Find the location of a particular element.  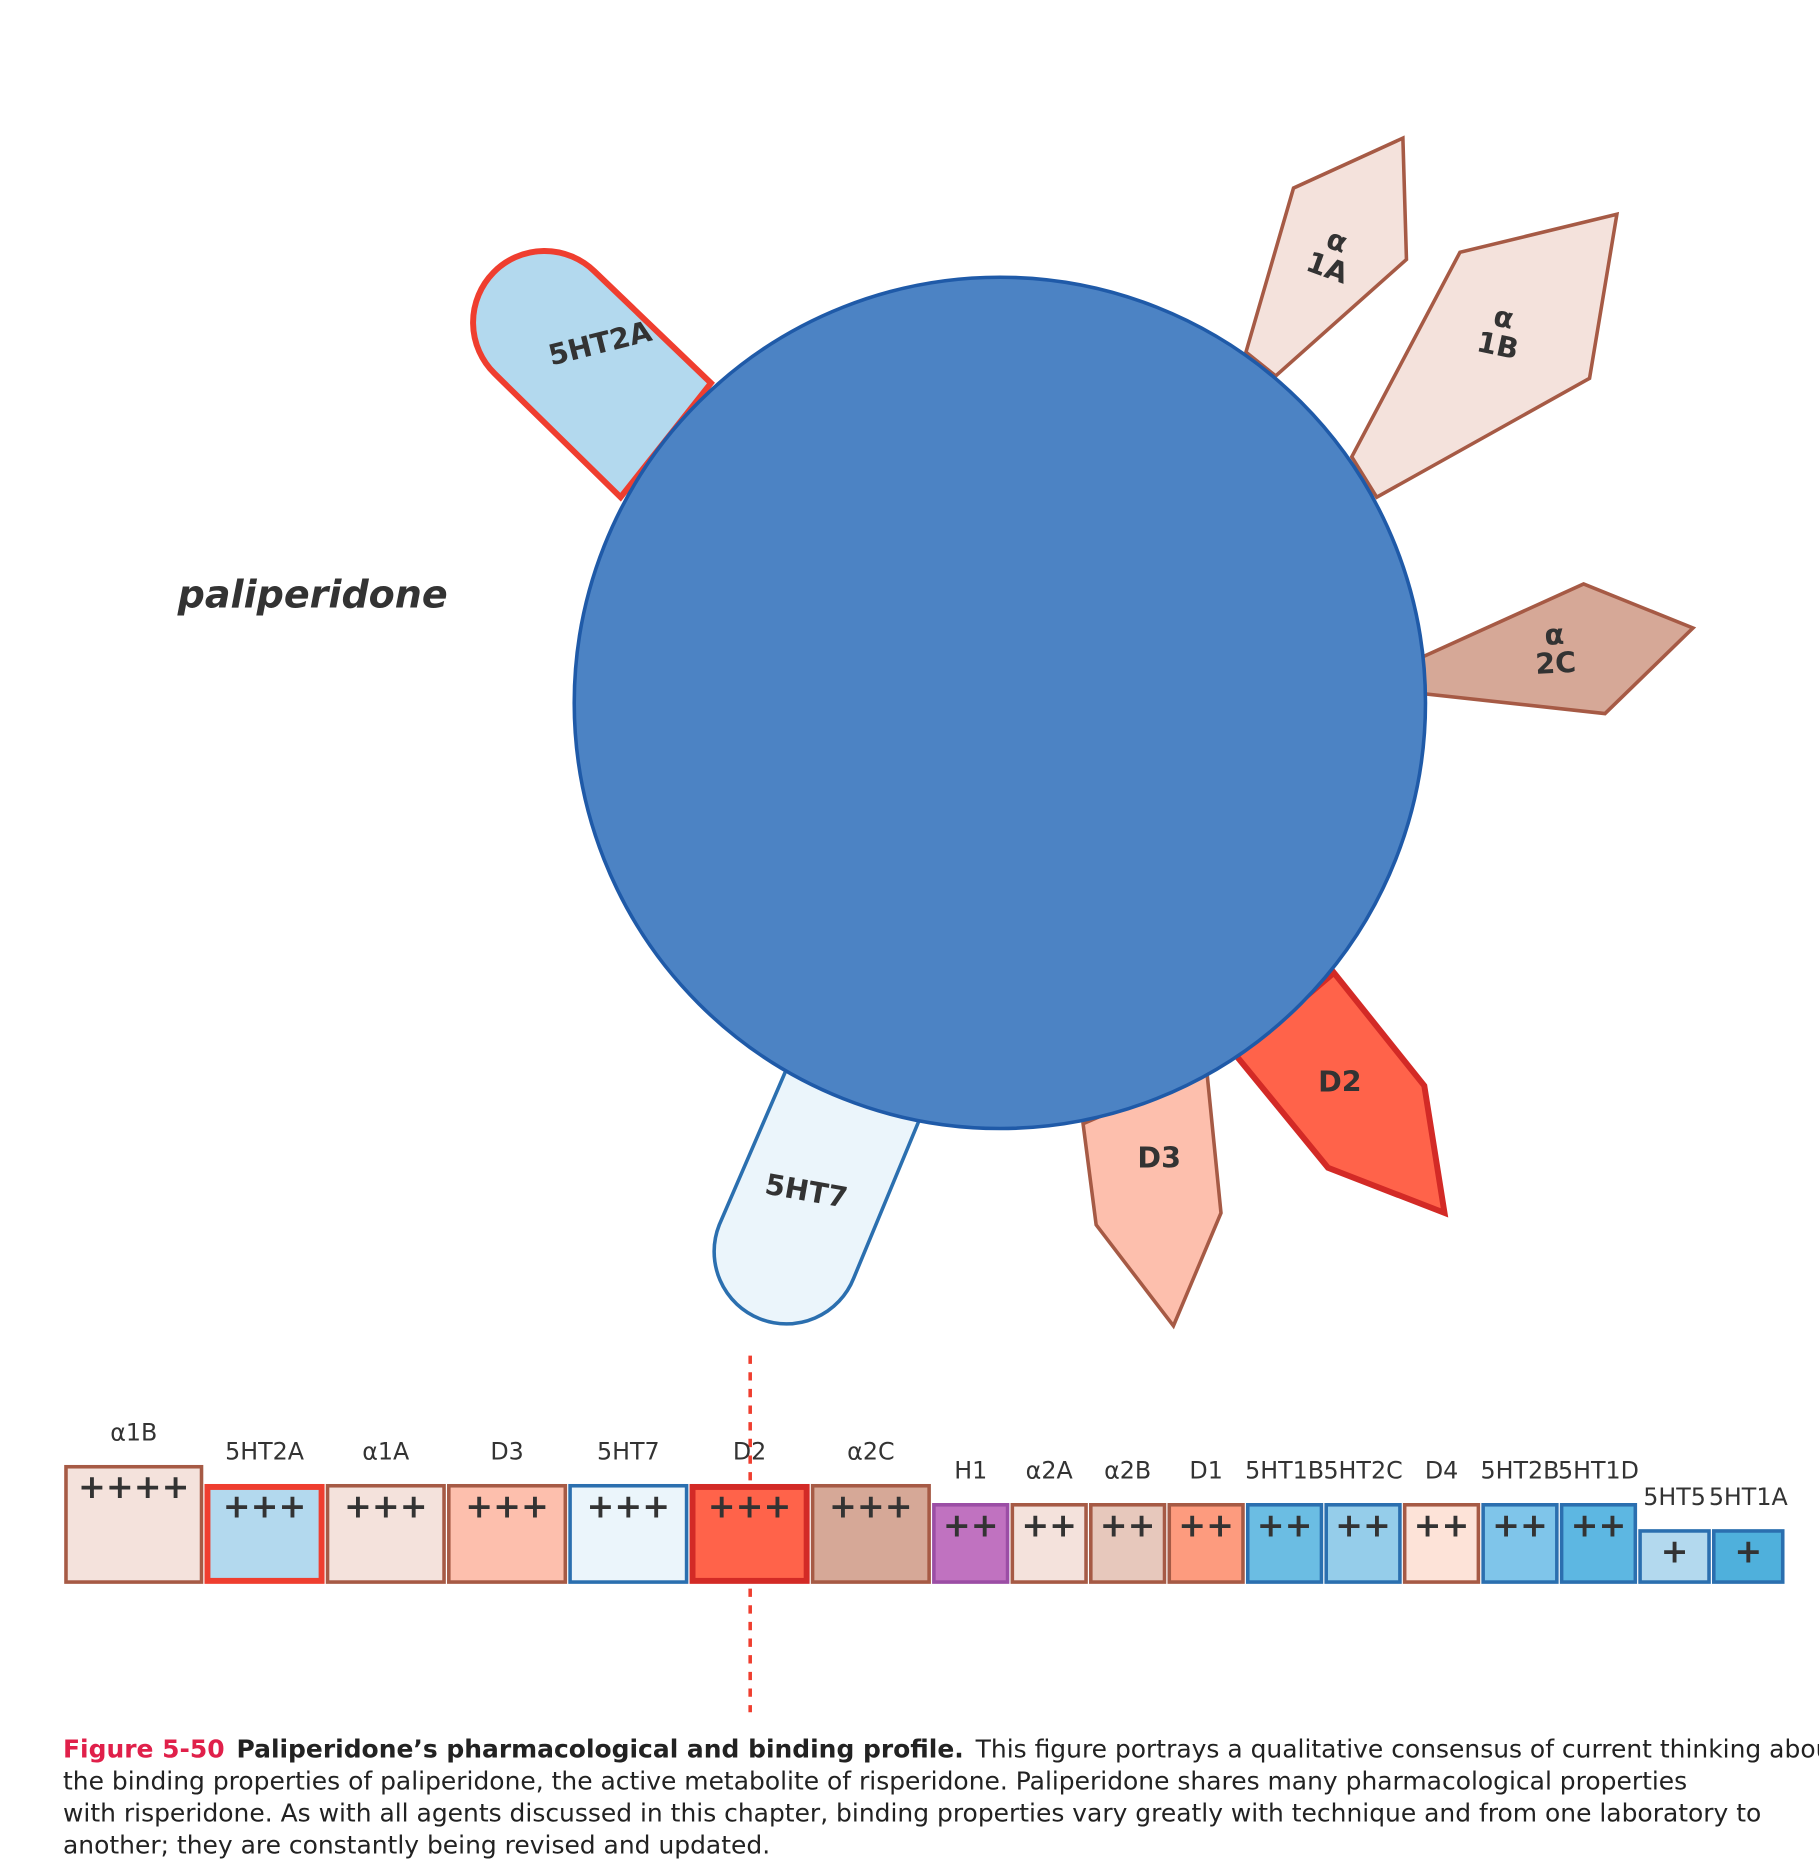

receptor-name: 5HT2C is located at coordinates (1362, 1471).